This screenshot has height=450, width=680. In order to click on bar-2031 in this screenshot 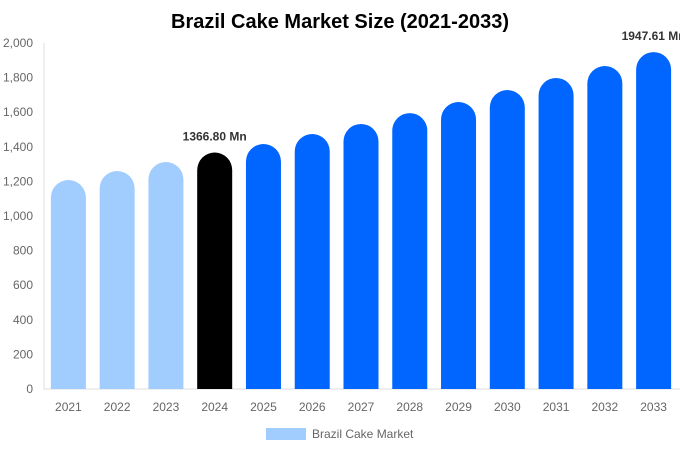, I will do `click(556, 233)`.